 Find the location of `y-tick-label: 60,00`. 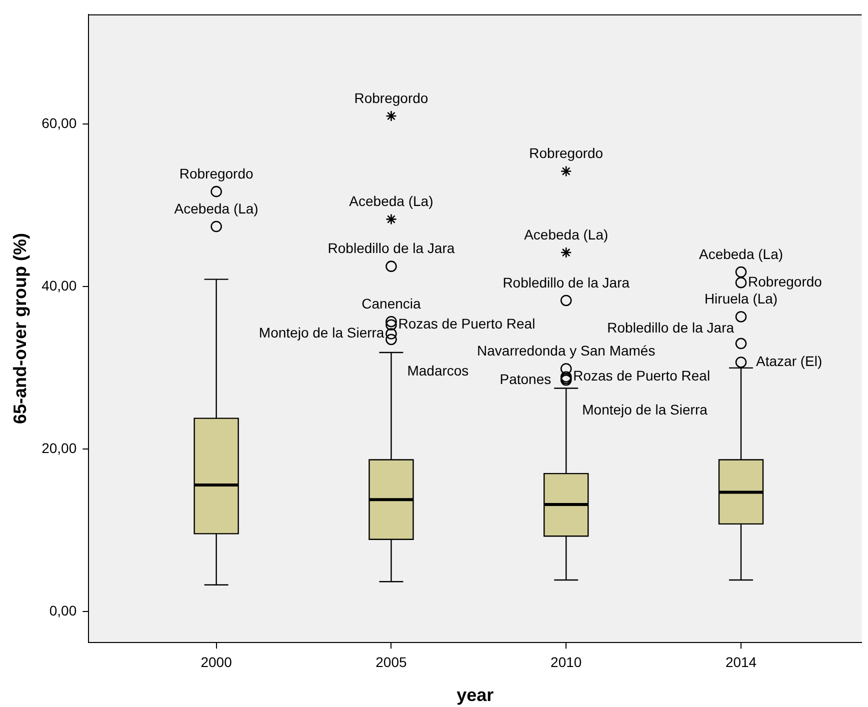

y-tick-label: 60,00 is located at coordinates (59, 122).